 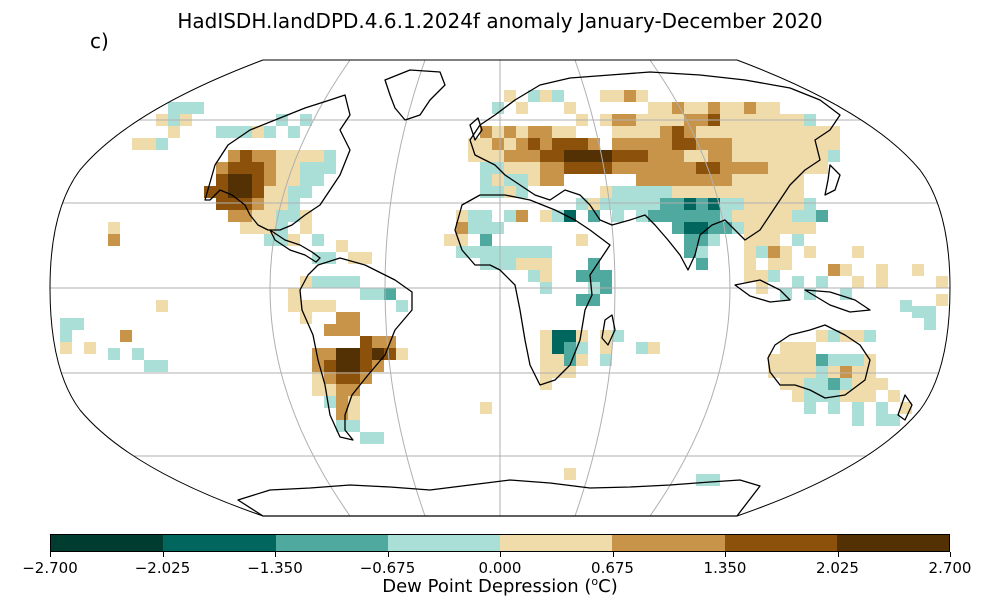 What do you see at coordinates (500, 543) in the screenshot?
I see `colorbar` at bounding box center [500, 543].